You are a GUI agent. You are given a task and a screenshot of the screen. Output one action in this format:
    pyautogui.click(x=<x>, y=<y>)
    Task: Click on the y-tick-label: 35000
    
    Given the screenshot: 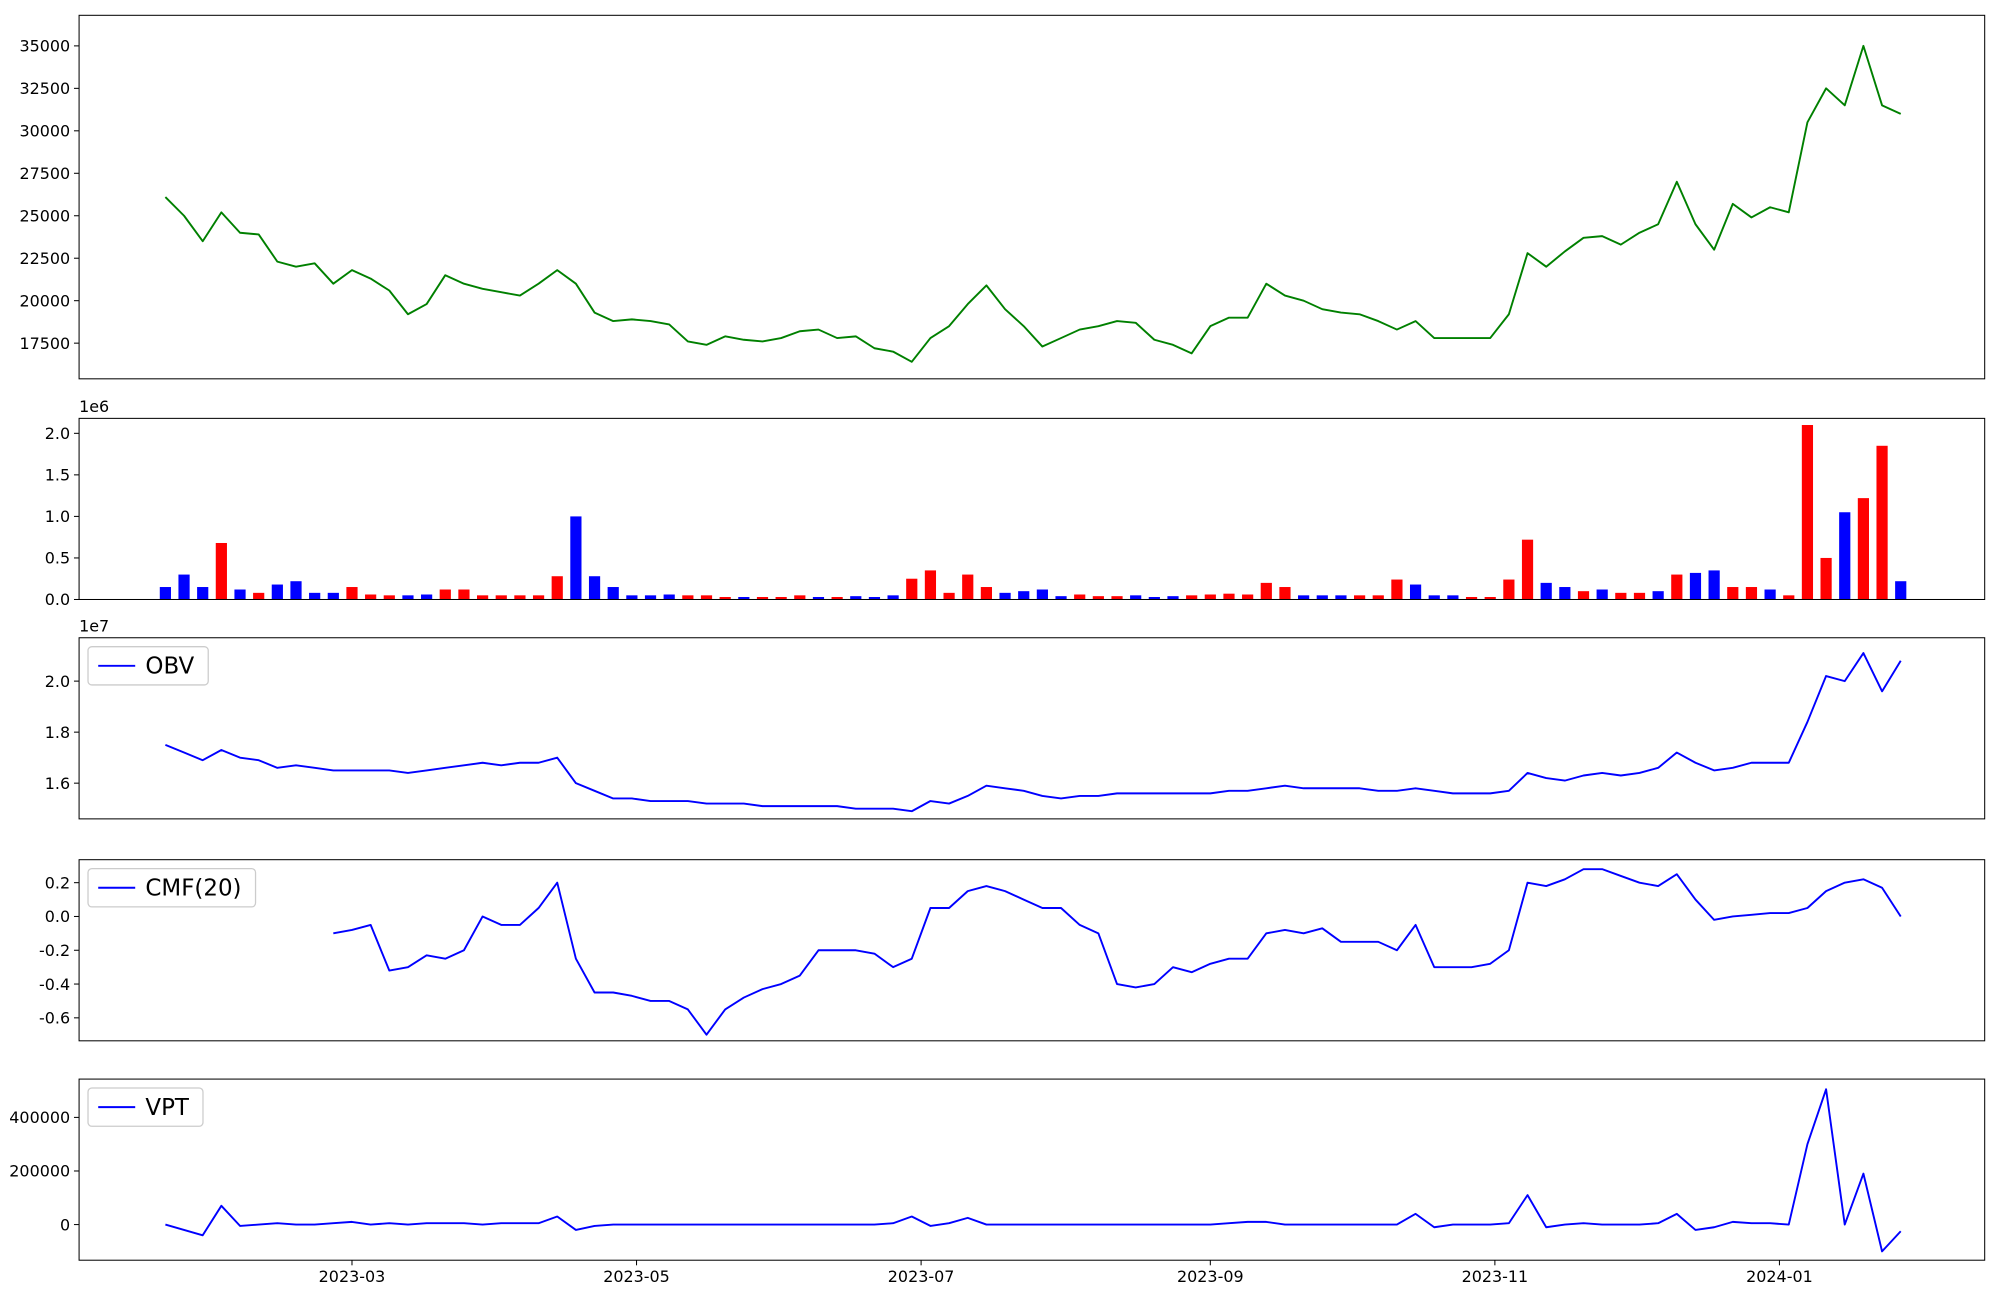 What is the action you would take?
    pyautogui.click(x=44, y=46)
    